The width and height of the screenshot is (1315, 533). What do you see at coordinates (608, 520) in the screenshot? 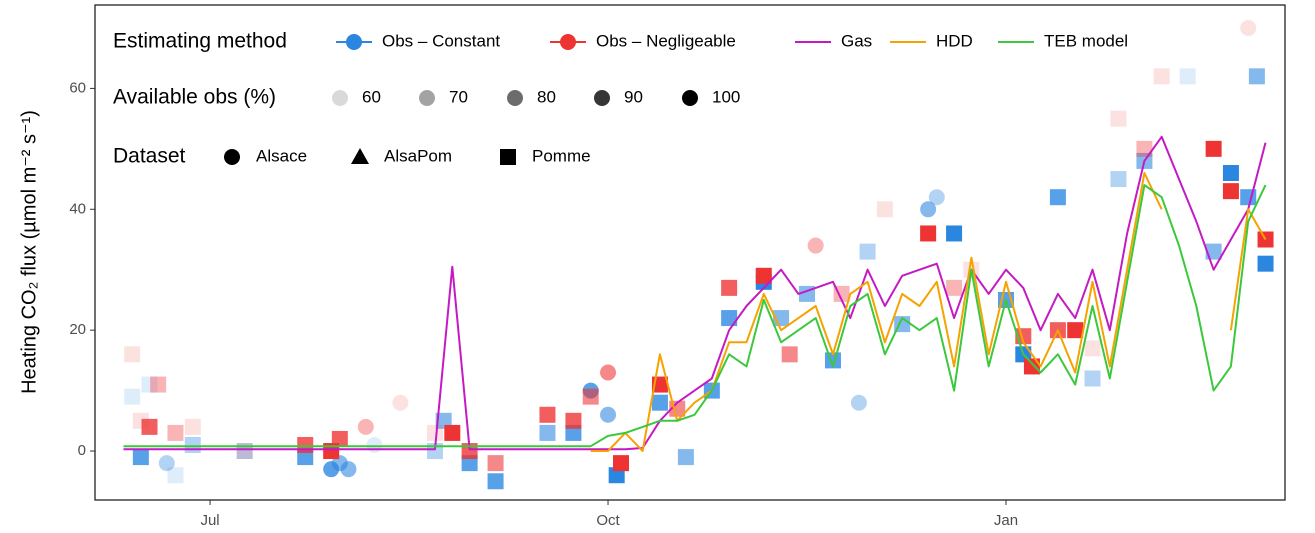
I see `x-tick-label: Oct` at bounding box center [608, 520].